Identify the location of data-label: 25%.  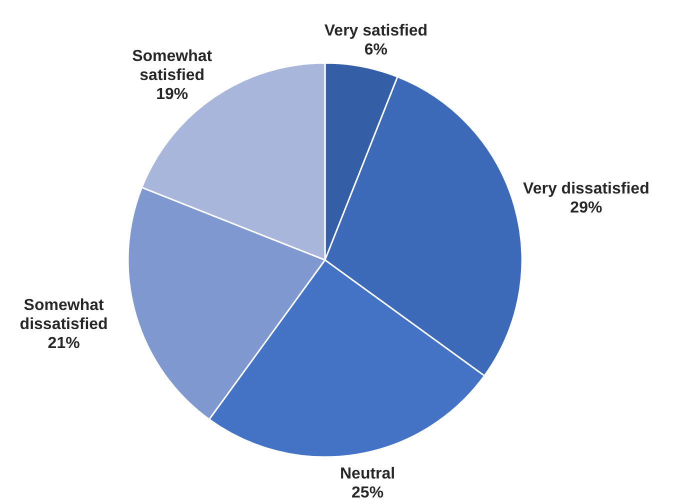
(368, 493).